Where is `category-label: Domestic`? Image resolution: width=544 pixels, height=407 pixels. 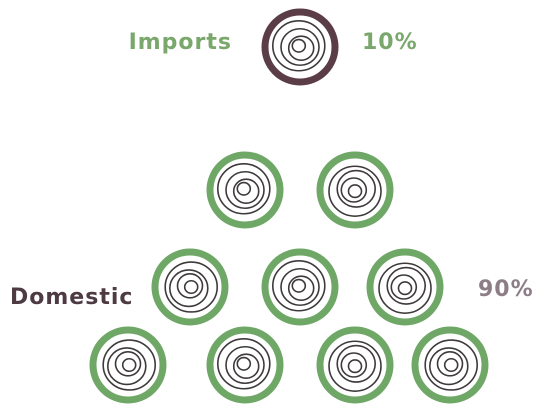 category-label: Domestic is located at coordinates (71, 297).